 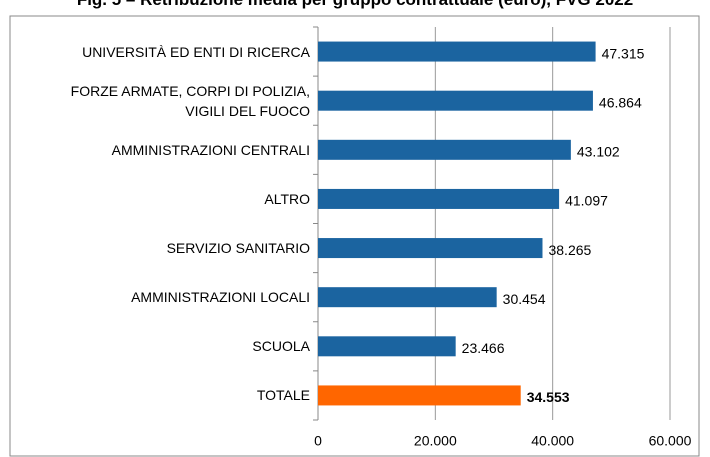 I want to click on x-tick-label: 20.000, so click(x=435, y=441).